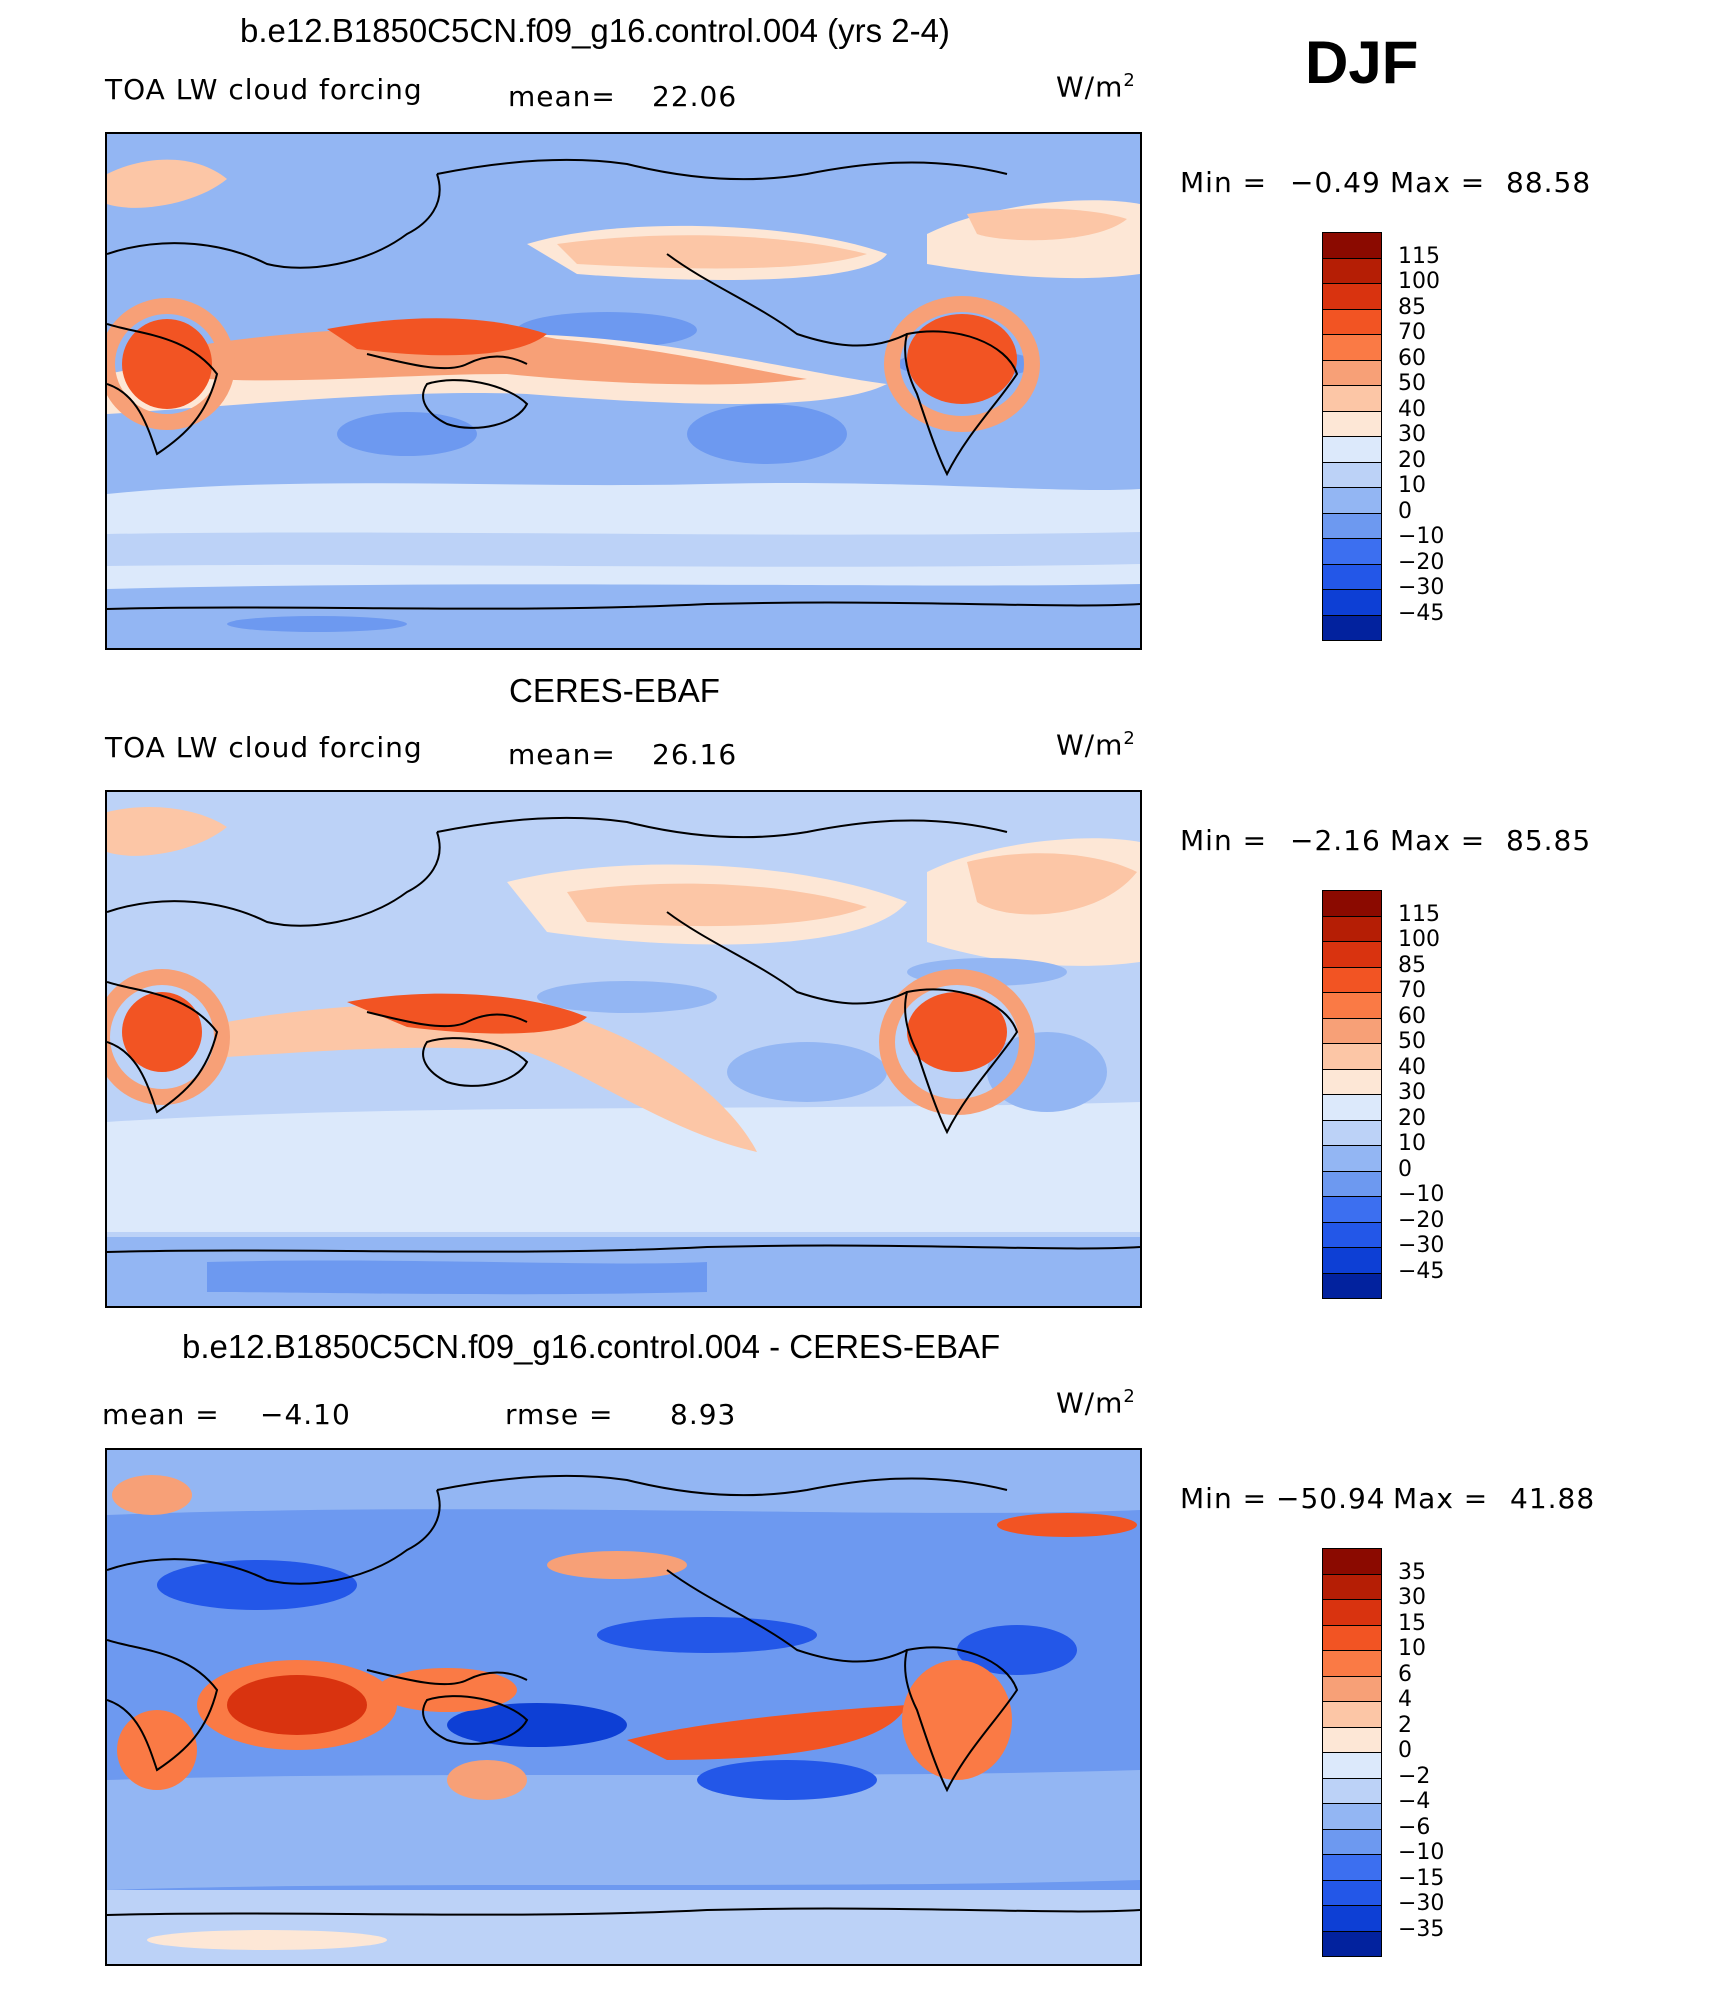 The image size is (1710, 1991). I want to click on panel2-coast-antarctica, so click(623, 1248).